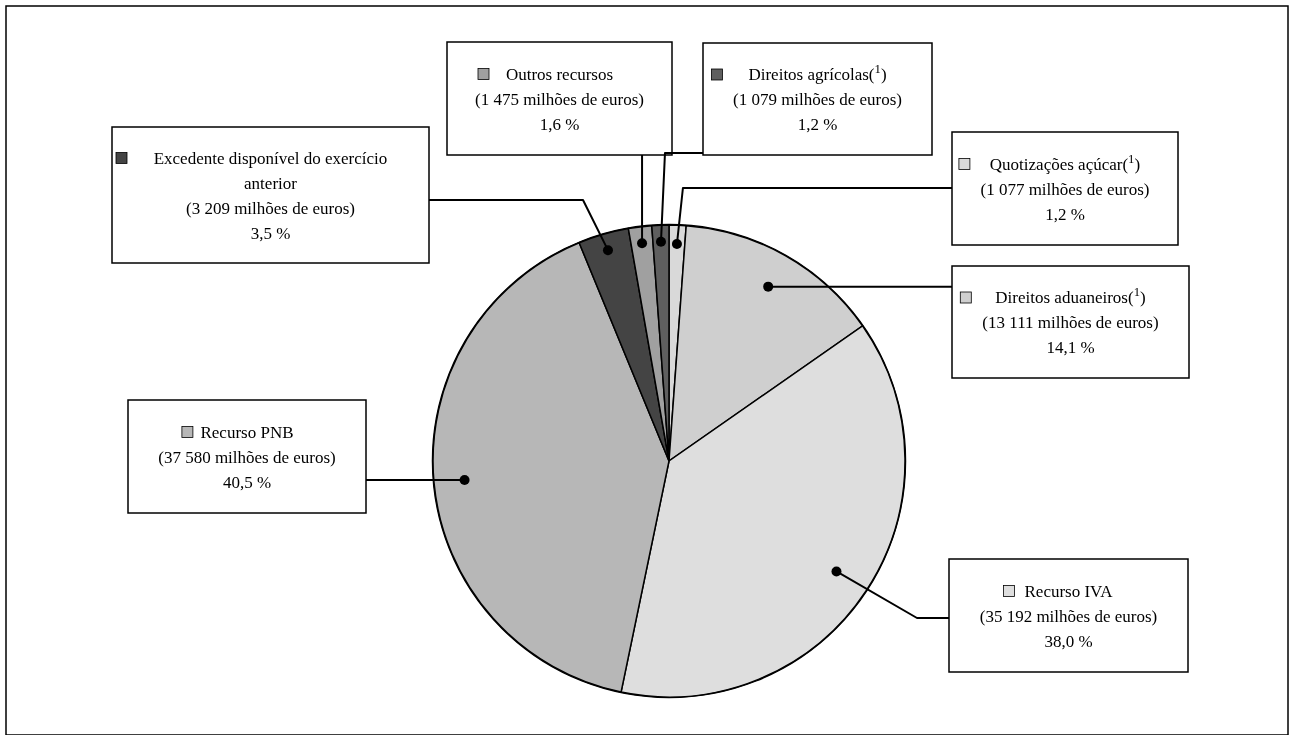  What do you see at coordinates (1070, 296) in the screenshot?
I see `legend-label: Direitos aduaneiros($^{1}$)` at bounding box center [1070, 296].